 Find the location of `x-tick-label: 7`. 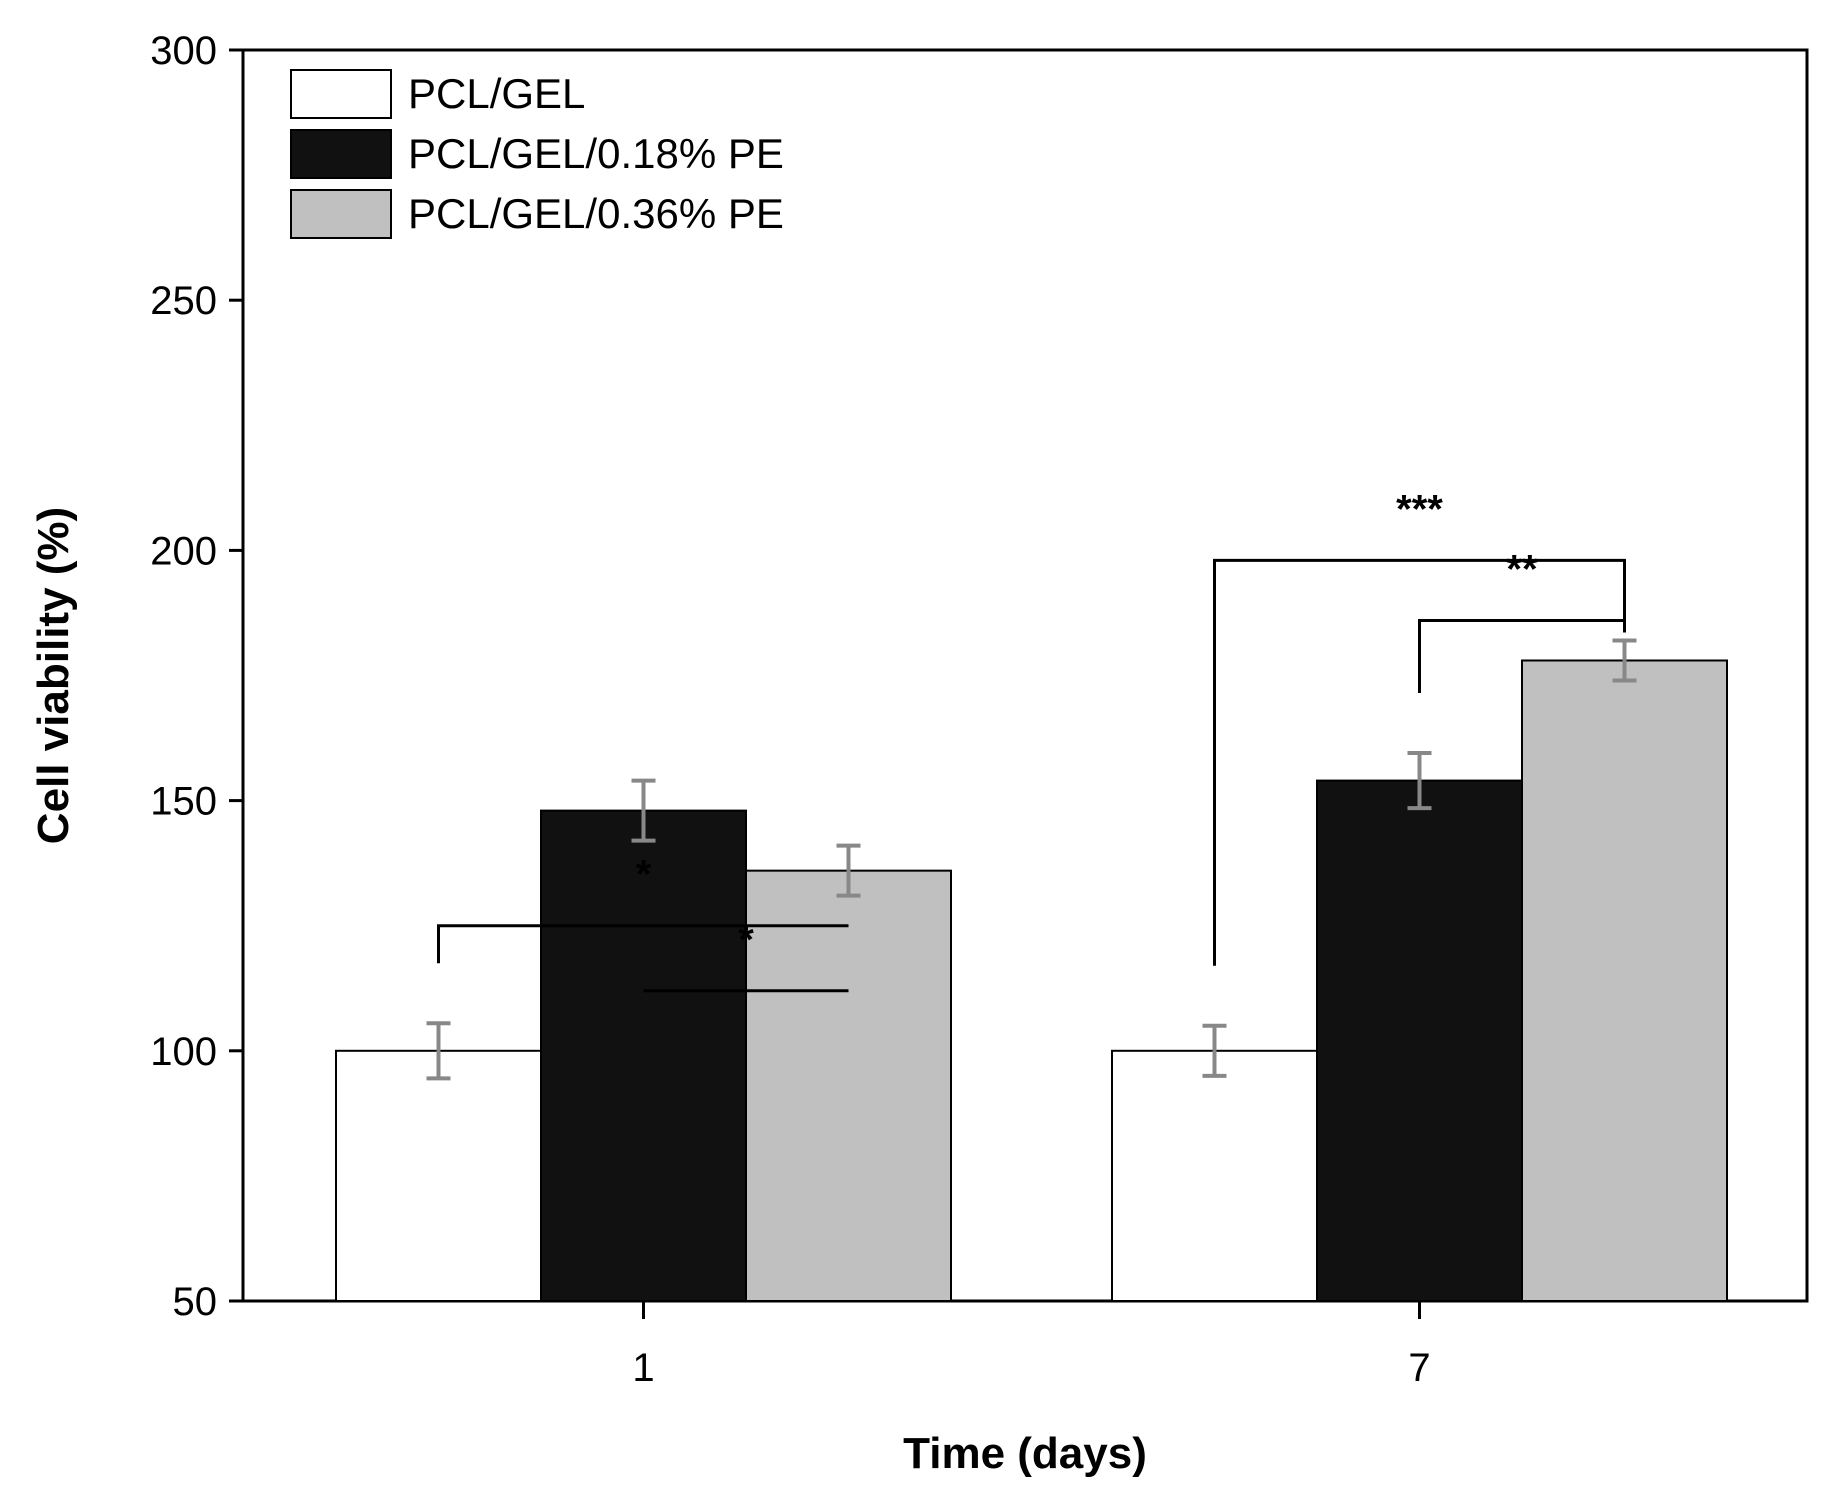

x-tick-label: 7 is located at coordinates (1419, 1368).